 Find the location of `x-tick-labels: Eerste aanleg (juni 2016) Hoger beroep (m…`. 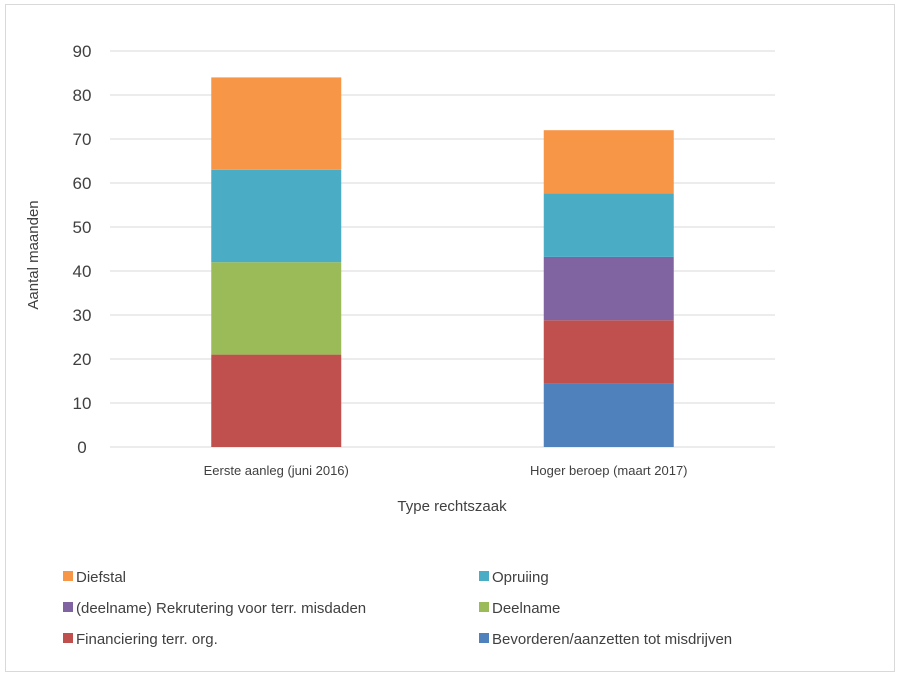

x-tick-labels: Eerste aanleg (juni 2016) Hoger beroep (m… is located at coordinates (446, 470).